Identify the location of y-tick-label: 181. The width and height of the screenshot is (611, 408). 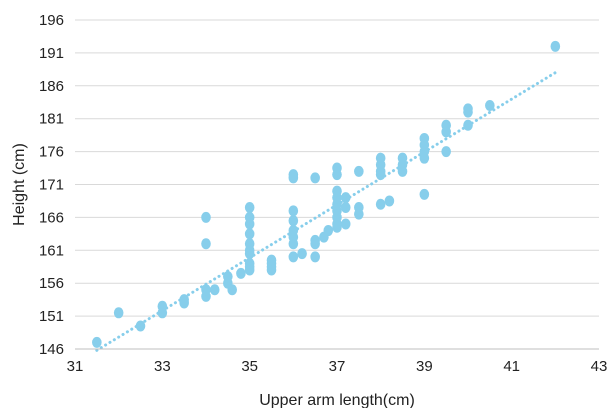
(51, 119).